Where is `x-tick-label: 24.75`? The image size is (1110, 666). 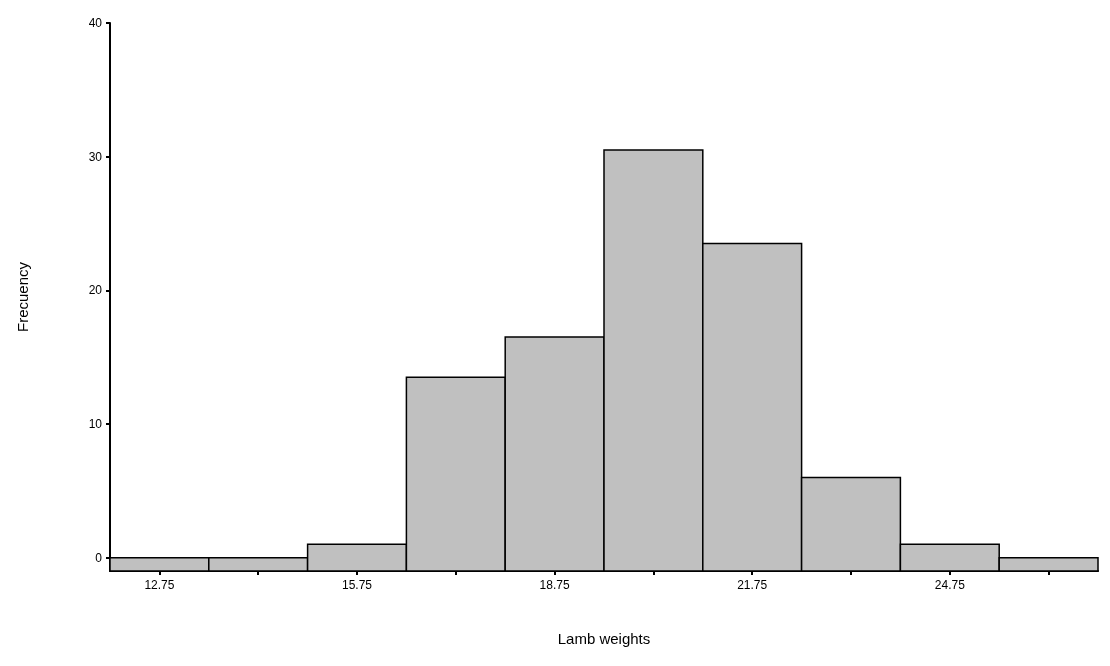
x-tick-label: 24.75 is located at coordinates (950, 585).